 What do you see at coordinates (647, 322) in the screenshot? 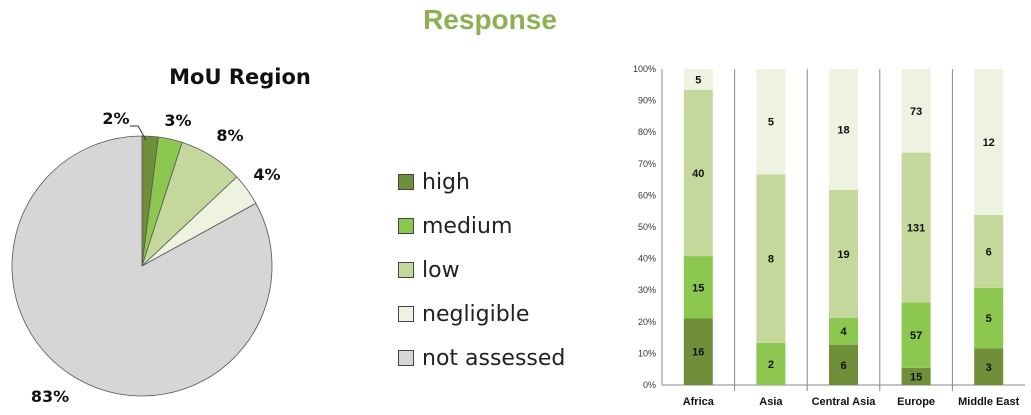
I see `y-tick-label: 20%` at bounding box center [647, 322].